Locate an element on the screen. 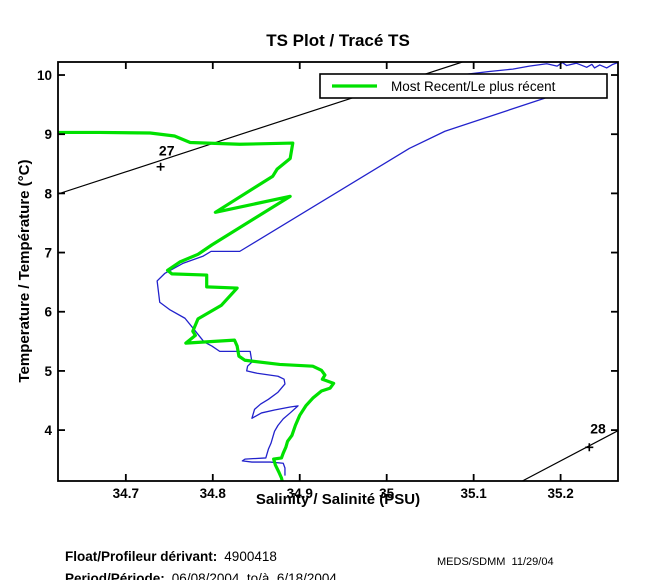  y-tick-label: 7 is located at coordinates (48, 253).